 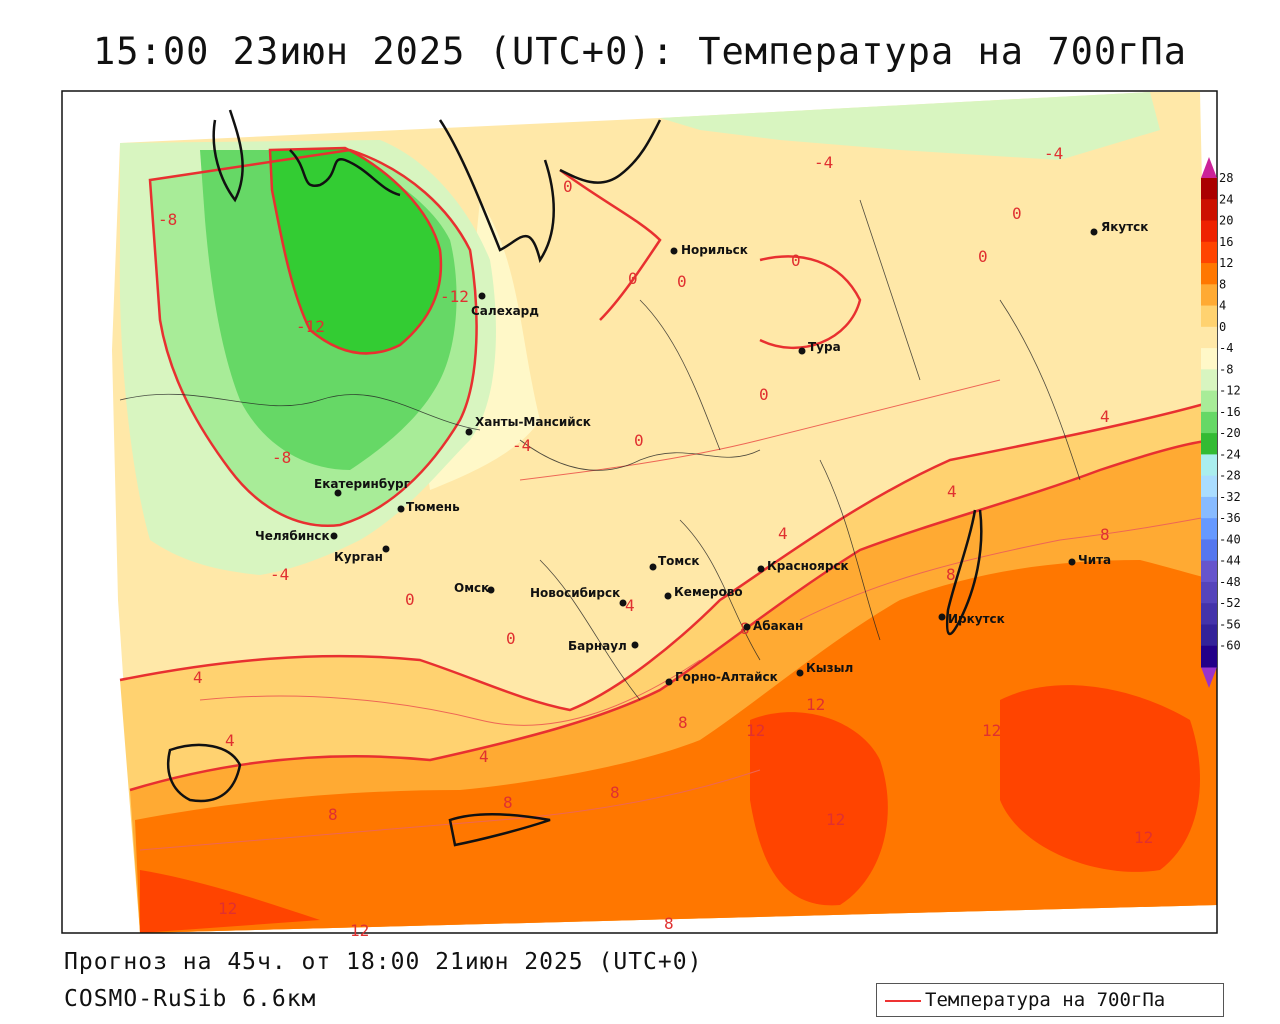 I want to click on scale-tick-label: -60, so click(x=1230, y=646).